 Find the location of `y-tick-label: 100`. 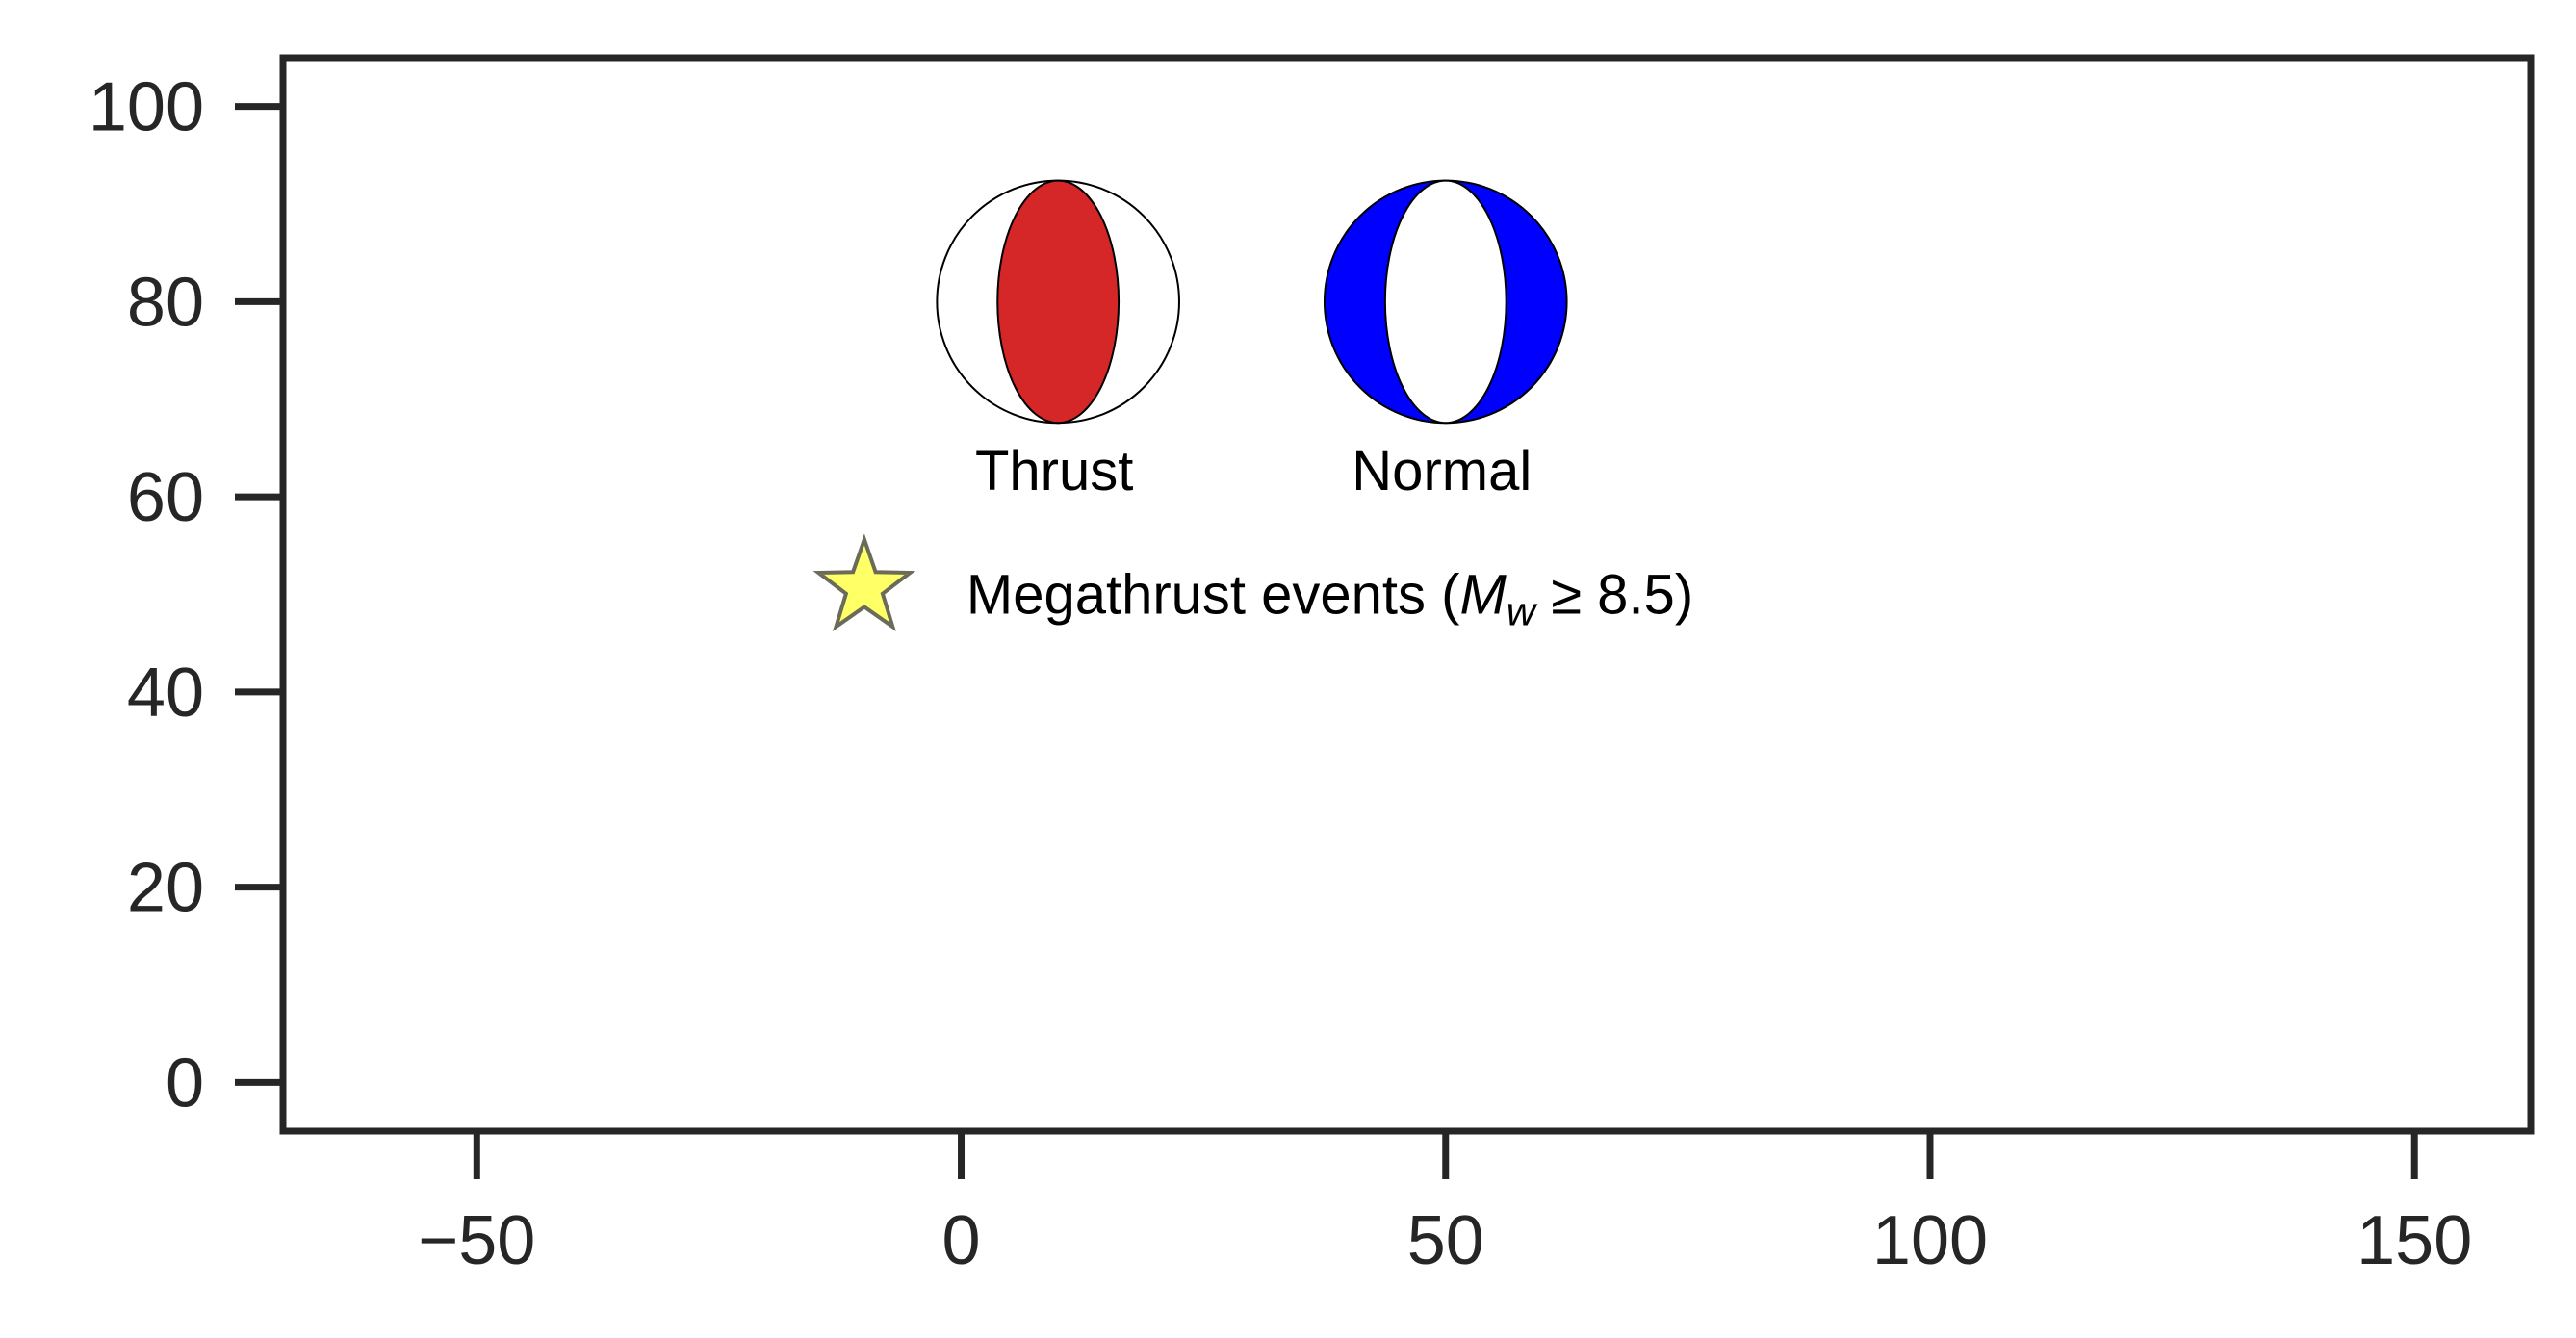

y-tick-label: 100 is located at coordinates (147, 107).